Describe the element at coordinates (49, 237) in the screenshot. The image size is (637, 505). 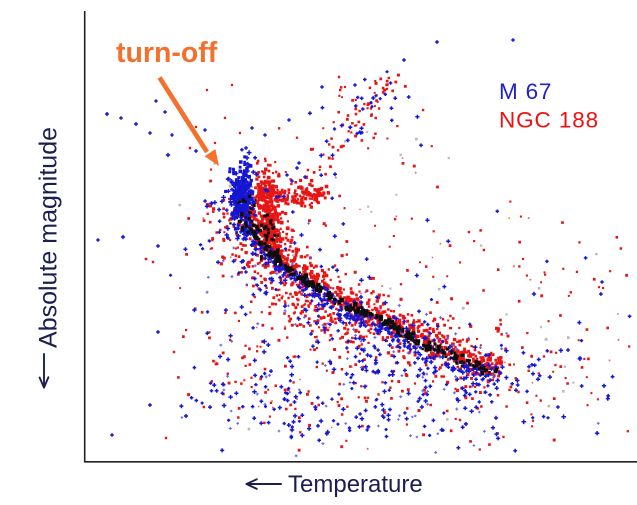
I see `svg-text: Absolute magnitude` at that location.